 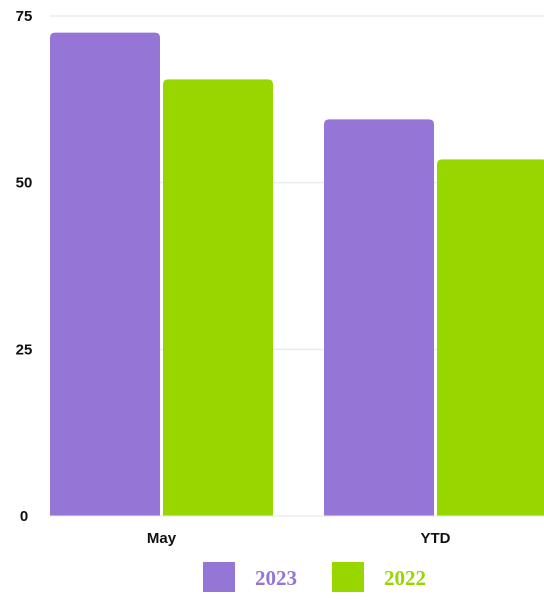 What do you see at coordinates (436, 538) in the screenshot?
I see `x-tick-label-ytd: YTD` at bounding box center [436, 538].